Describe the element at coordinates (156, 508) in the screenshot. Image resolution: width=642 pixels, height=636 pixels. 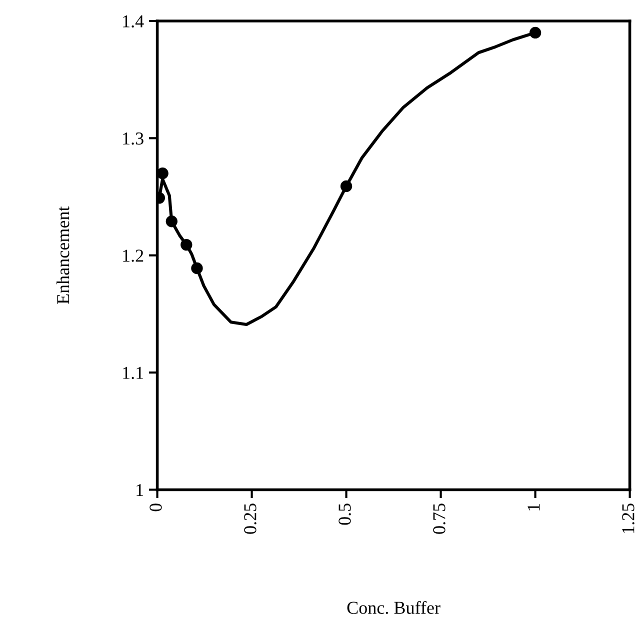
I see `x-tick-label: 0` at that location.